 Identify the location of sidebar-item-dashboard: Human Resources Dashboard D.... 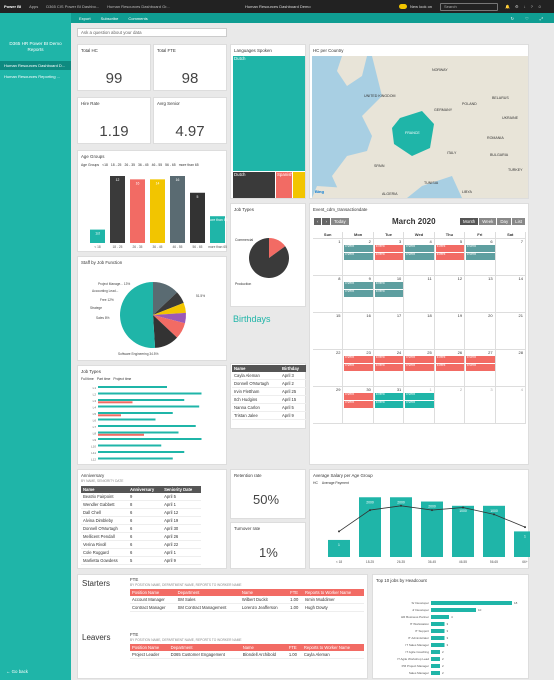
(35, 65).